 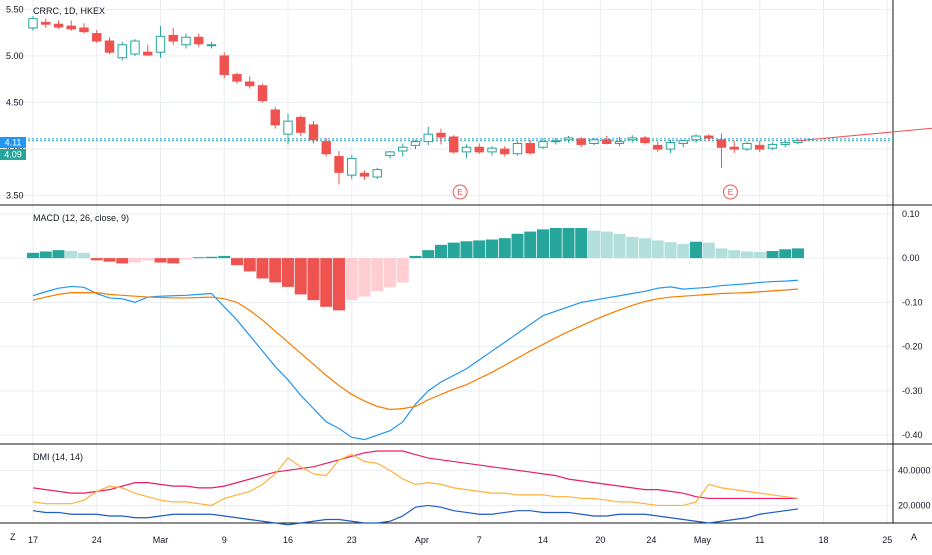 What do you see at coordinates (415, 515) in the screenshot?
I see `plus-di-line` at bounding box center [415, 515].